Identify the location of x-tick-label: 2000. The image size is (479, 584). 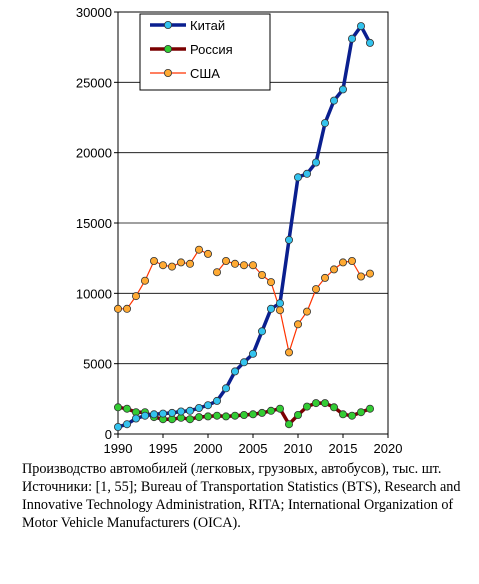
(208, 448).